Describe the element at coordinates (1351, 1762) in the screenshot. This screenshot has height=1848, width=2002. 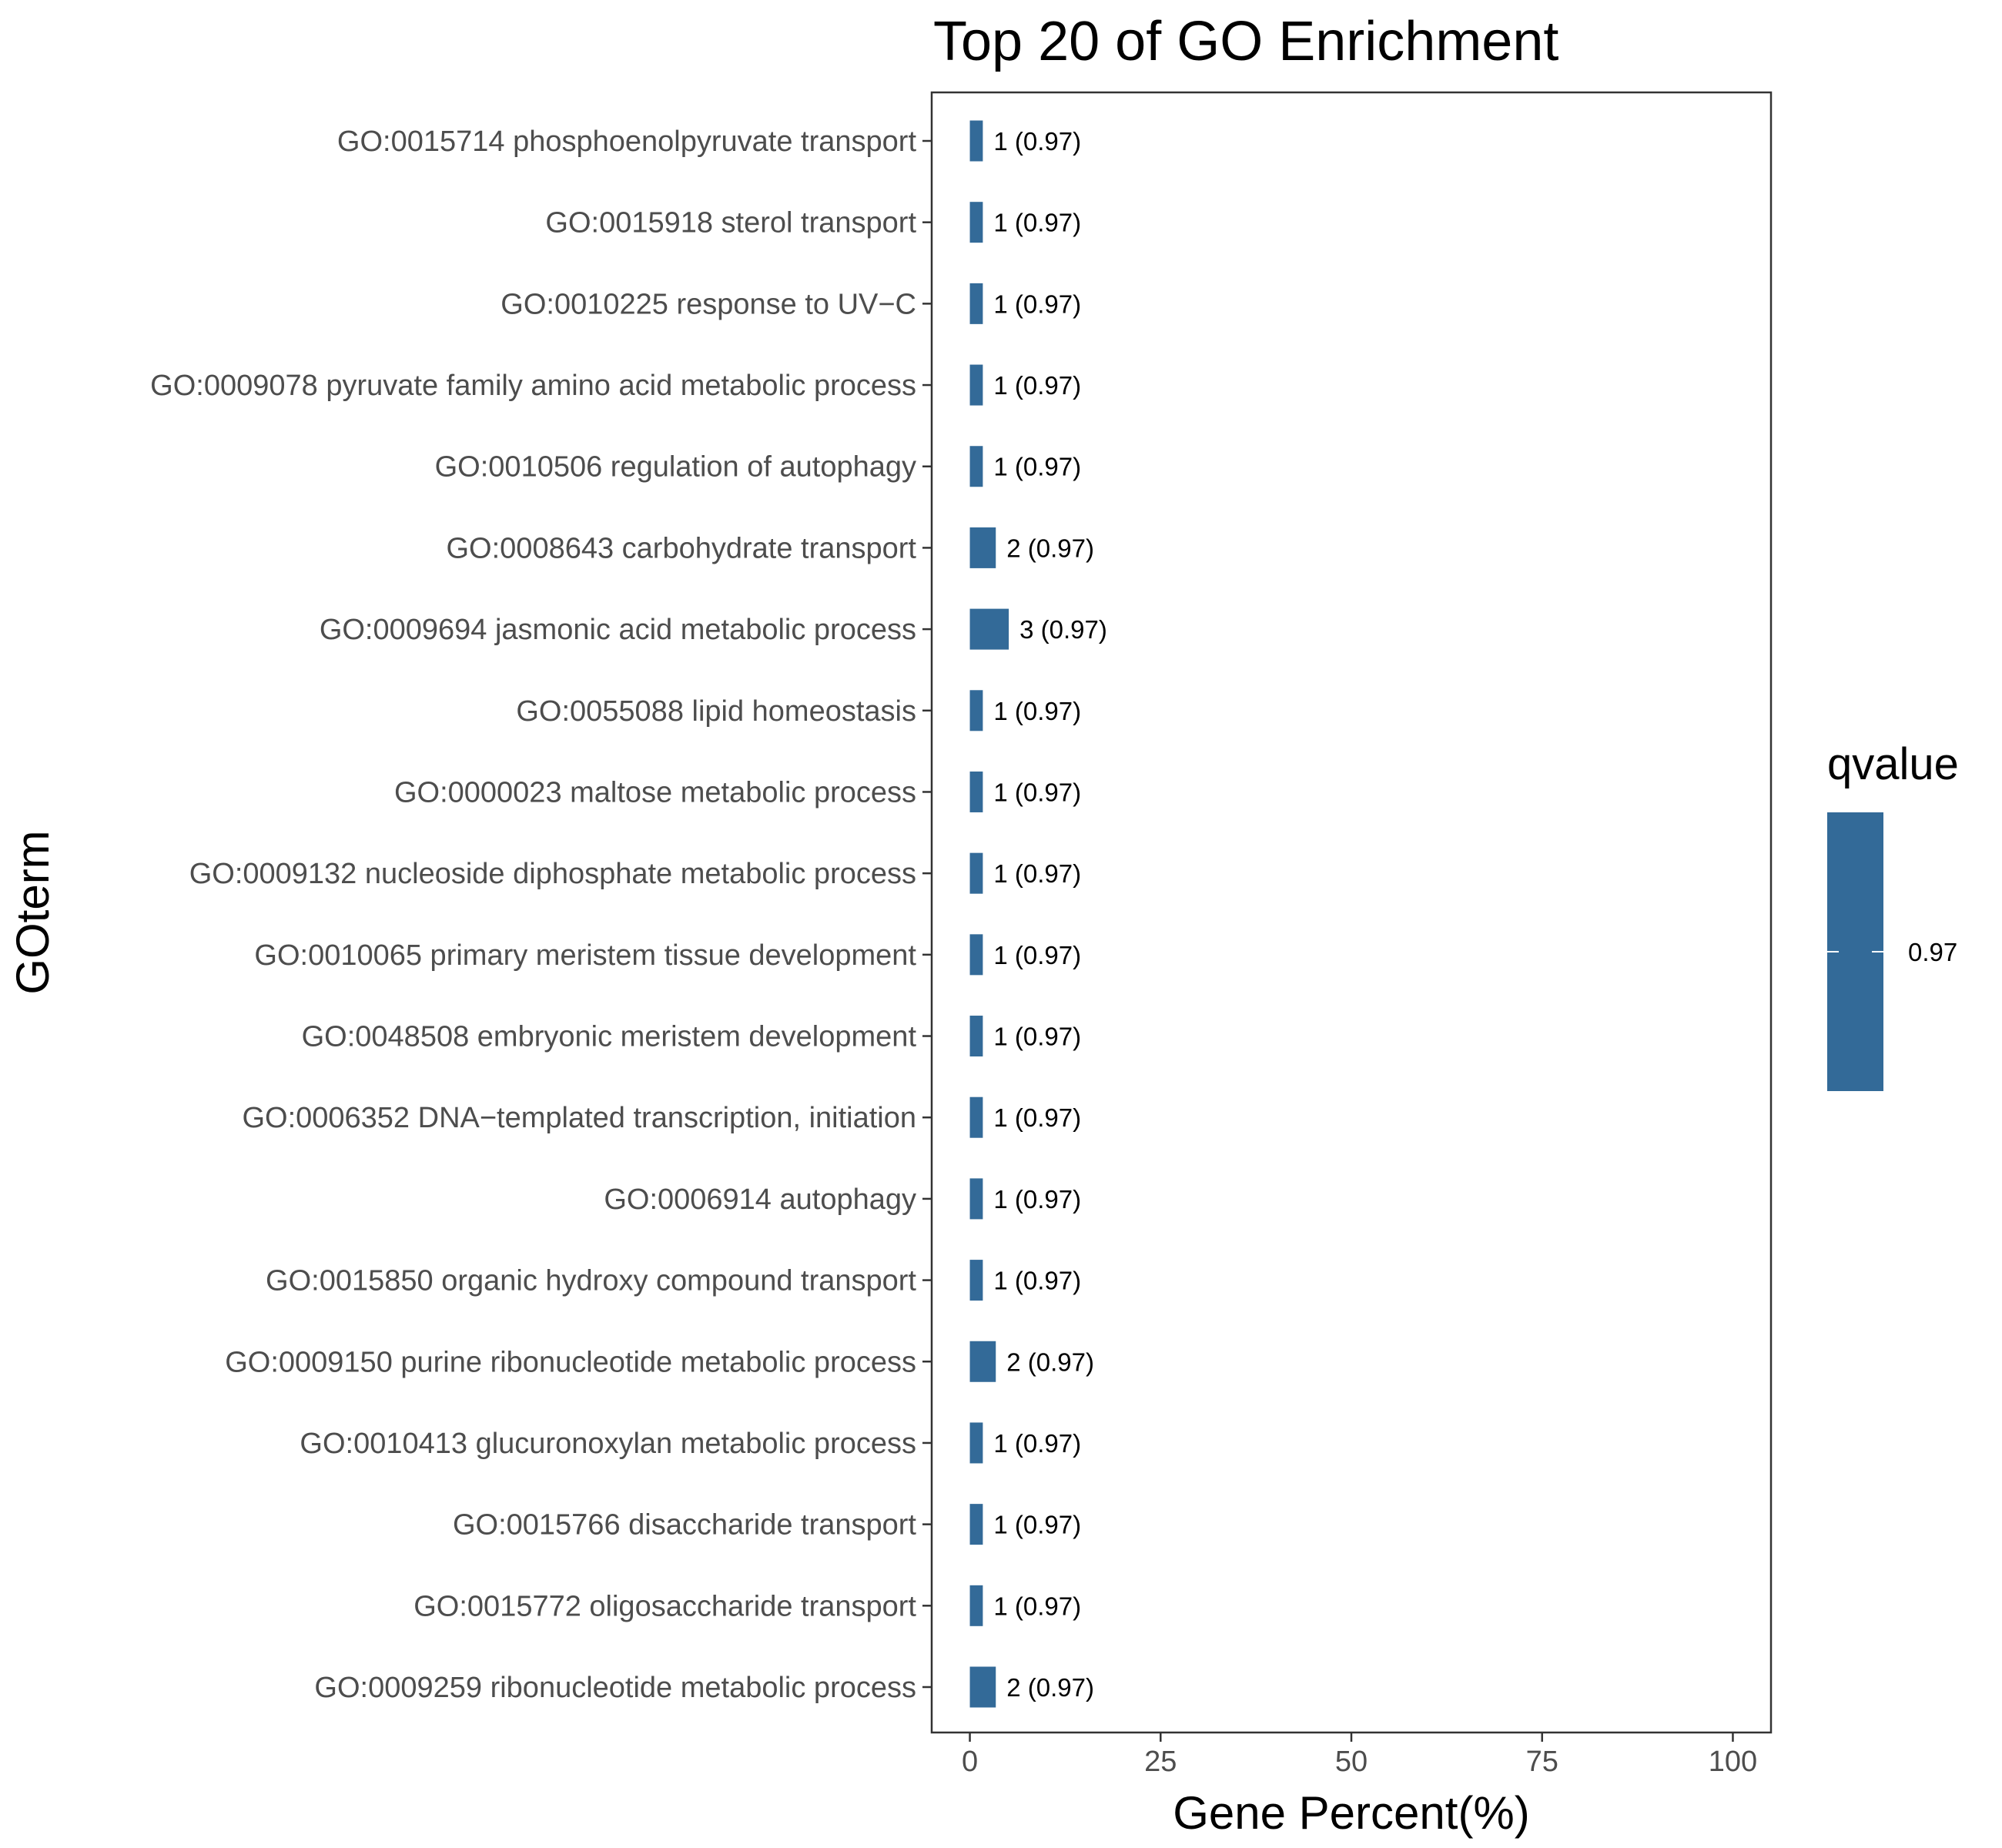
I see `x-tick-label: 50` at that location.